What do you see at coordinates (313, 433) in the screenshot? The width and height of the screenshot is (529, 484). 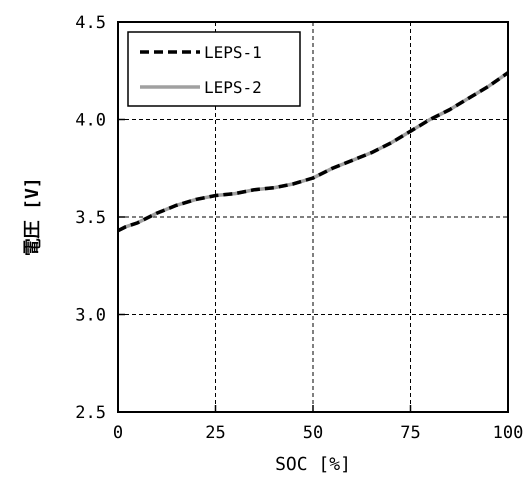 I see `x-tick-label: 50` at bounding box center [313, 433].